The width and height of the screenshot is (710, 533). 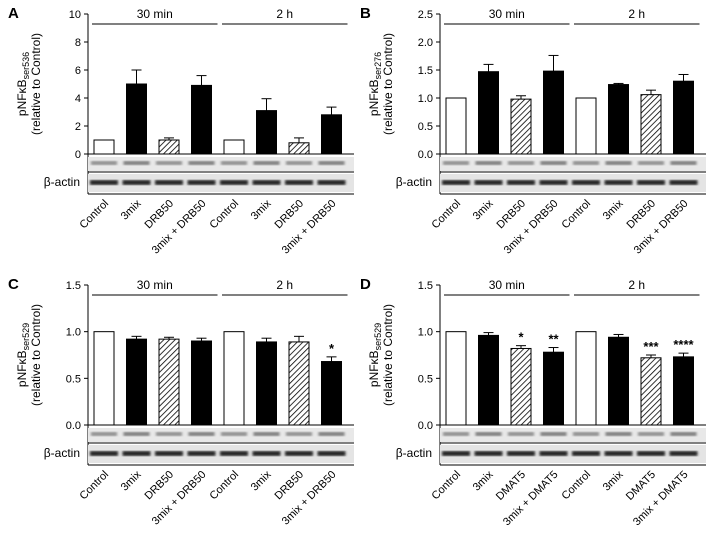 I want to click on y-tick-label: 2.5, so click(x=425, y=15).